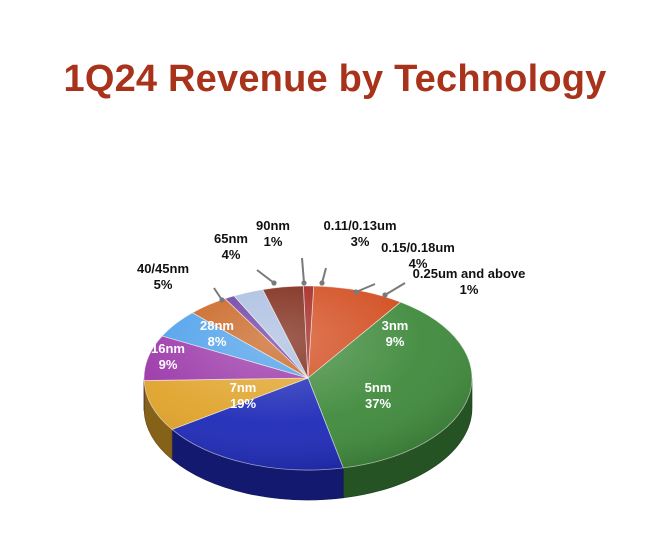 The height and width of the screenshot is (533, 670). What do you see at coordinates (217, 333) in the screenshot?
I see `data-label-28nm: 28nm 8%` at bounding box center [217, 333].